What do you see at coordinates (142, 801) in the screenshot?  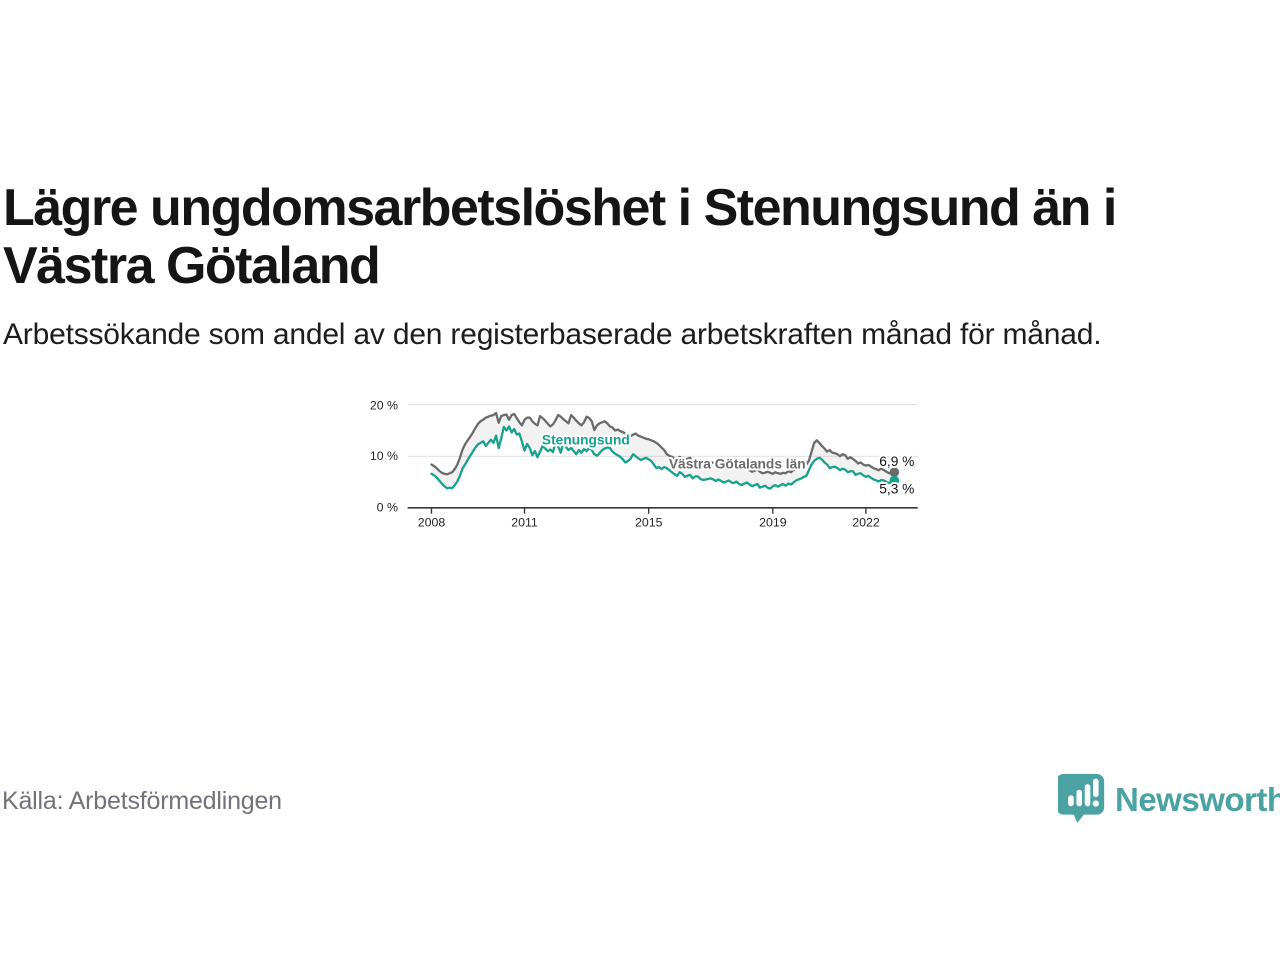 I see `source-note: Källa: Arbetsförmedlingen` at bounding box center [142, 801].